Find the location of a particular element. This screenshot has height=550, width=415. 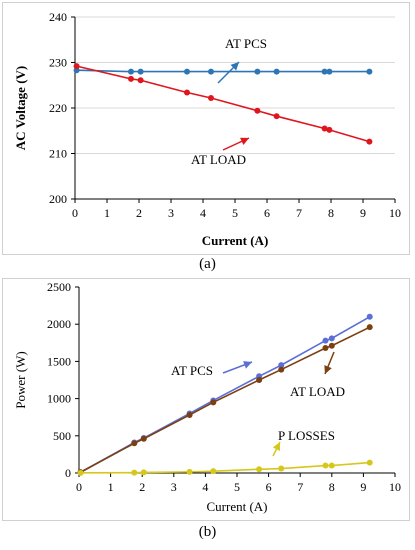

chart-b-series-line-p-losses is located at coordinates (225, 467).